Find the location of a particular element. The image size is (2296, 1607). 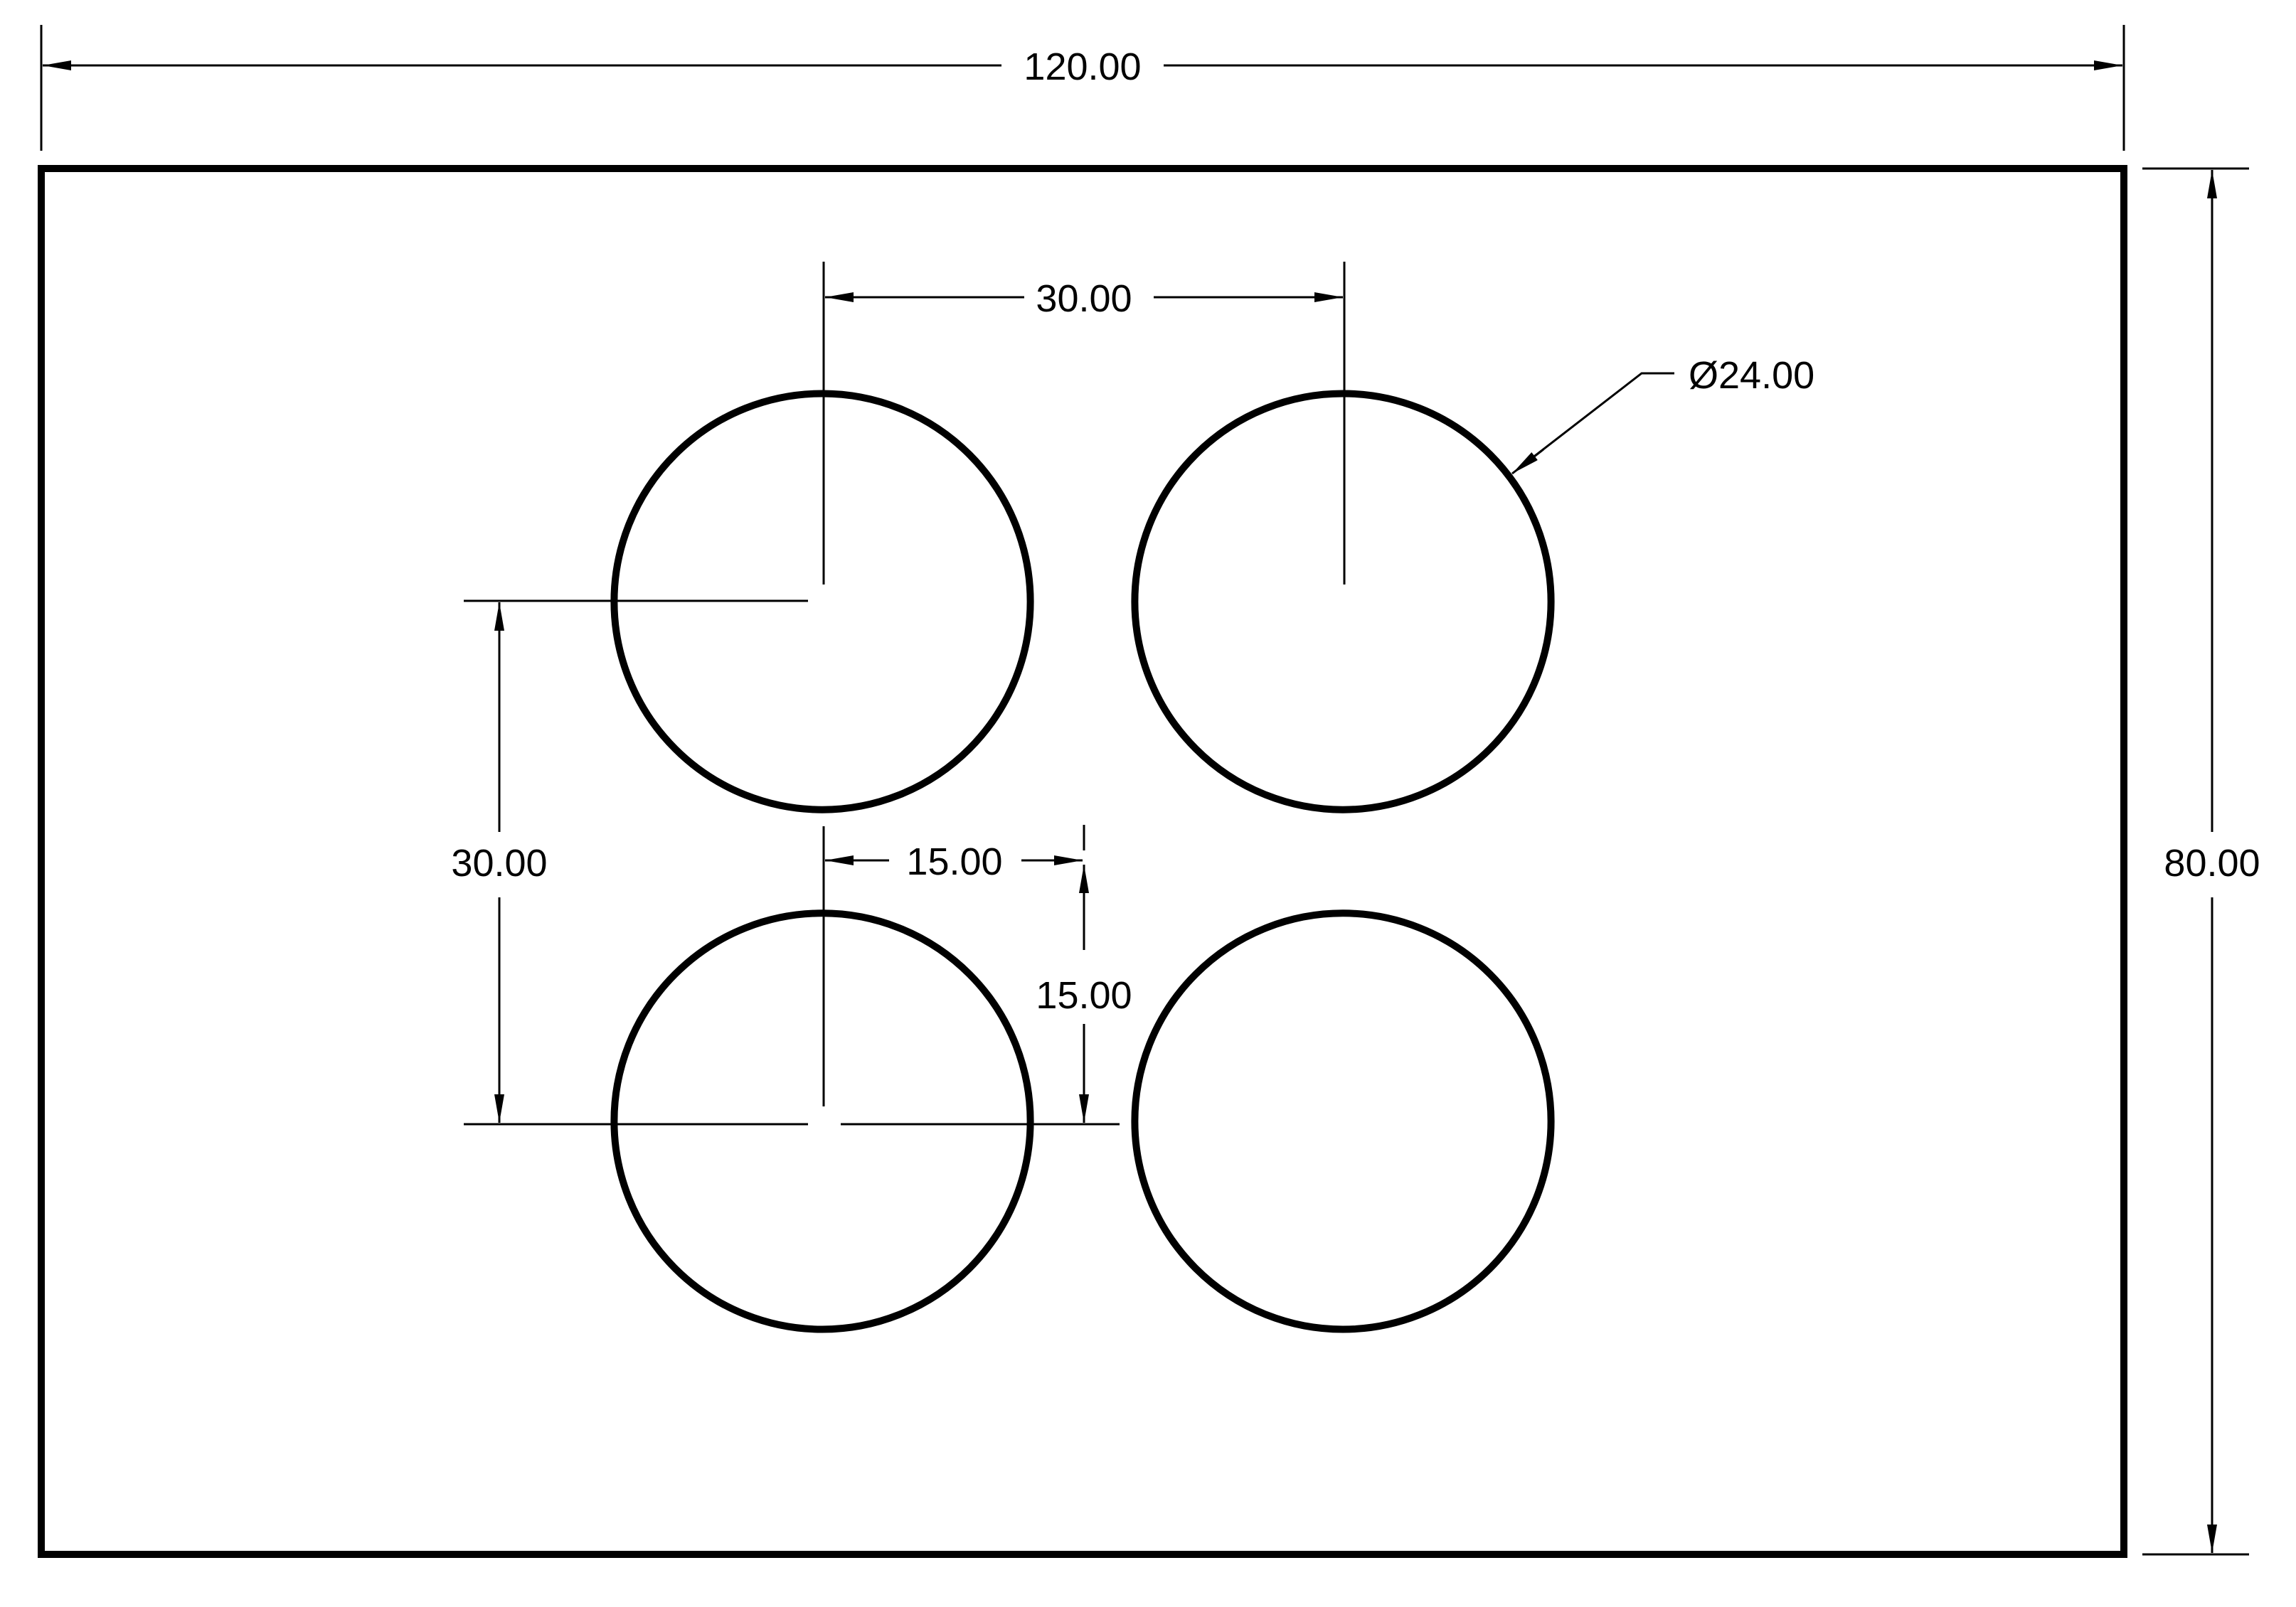

hole-diameter-label: Ø24.00 is located at coordinates (1751, 375).